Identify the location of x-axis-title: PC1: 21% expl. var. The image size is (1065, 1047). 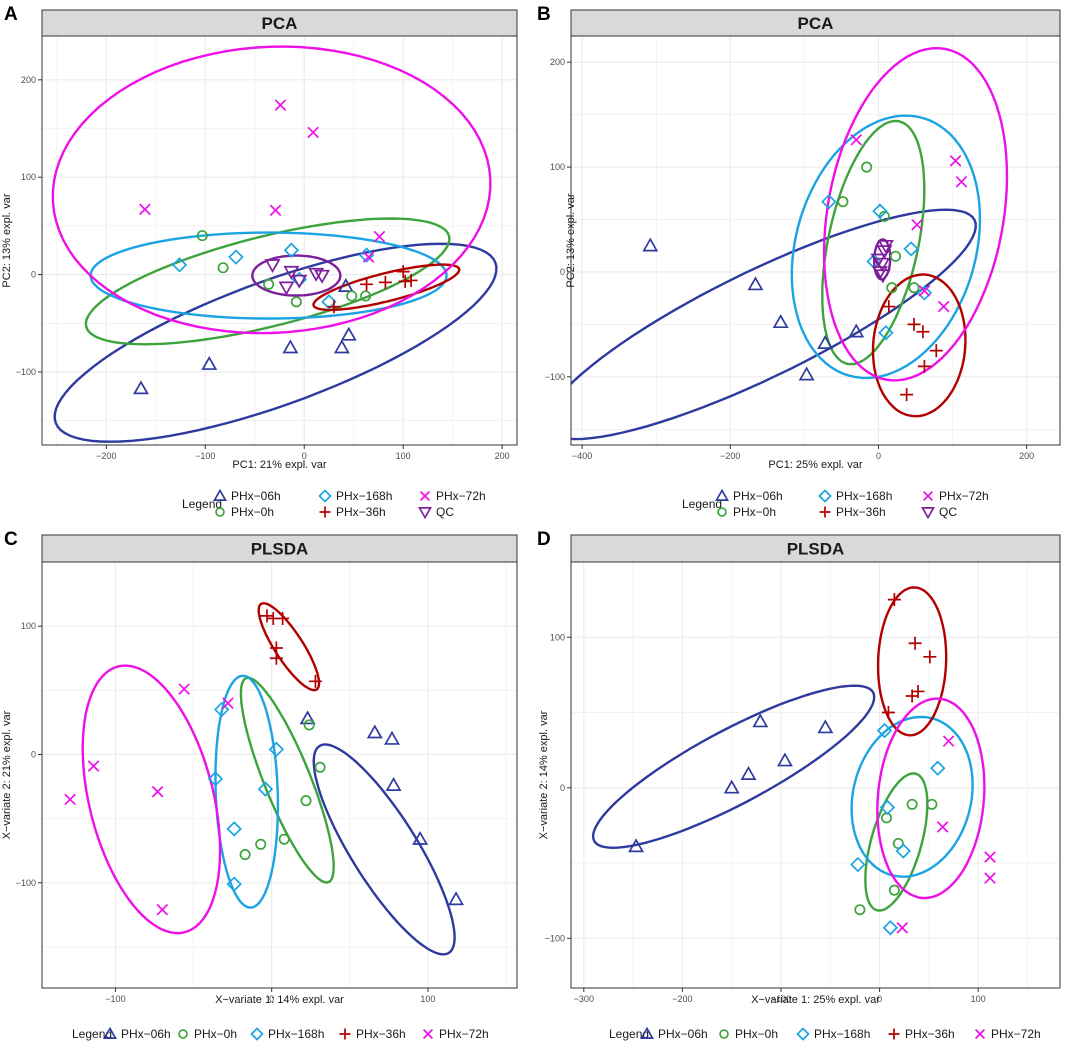
(279, 465).